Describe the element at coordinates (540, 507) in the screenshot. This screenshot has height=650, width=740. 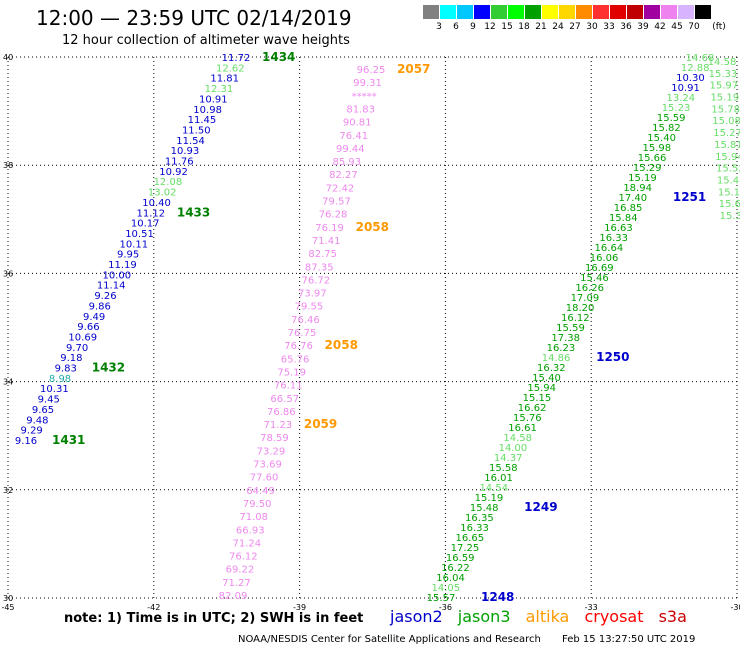
I see `pass-number: 1249` at that location.